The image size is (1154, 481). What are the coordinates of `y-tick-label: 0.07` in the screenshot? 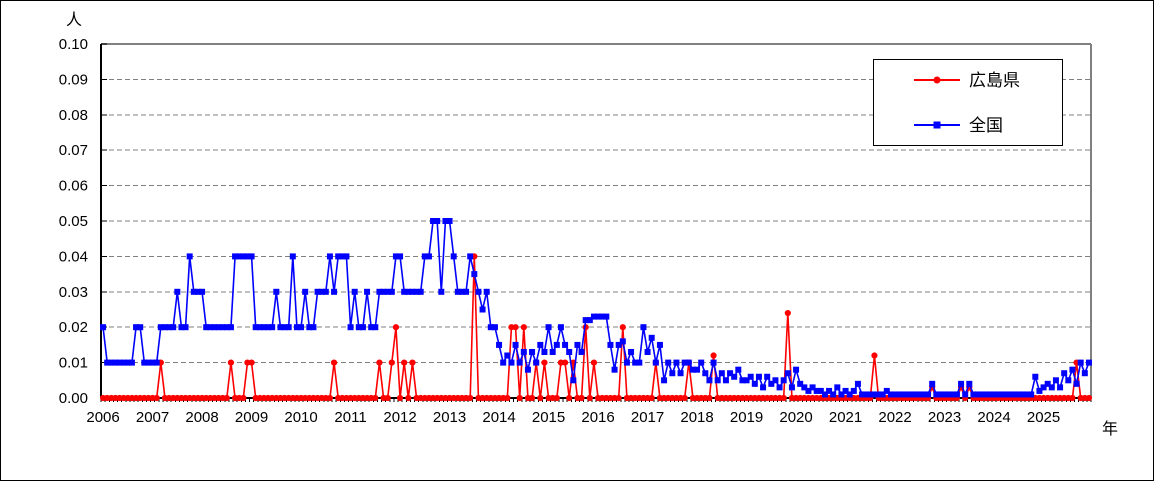 It's located at (73, 150).